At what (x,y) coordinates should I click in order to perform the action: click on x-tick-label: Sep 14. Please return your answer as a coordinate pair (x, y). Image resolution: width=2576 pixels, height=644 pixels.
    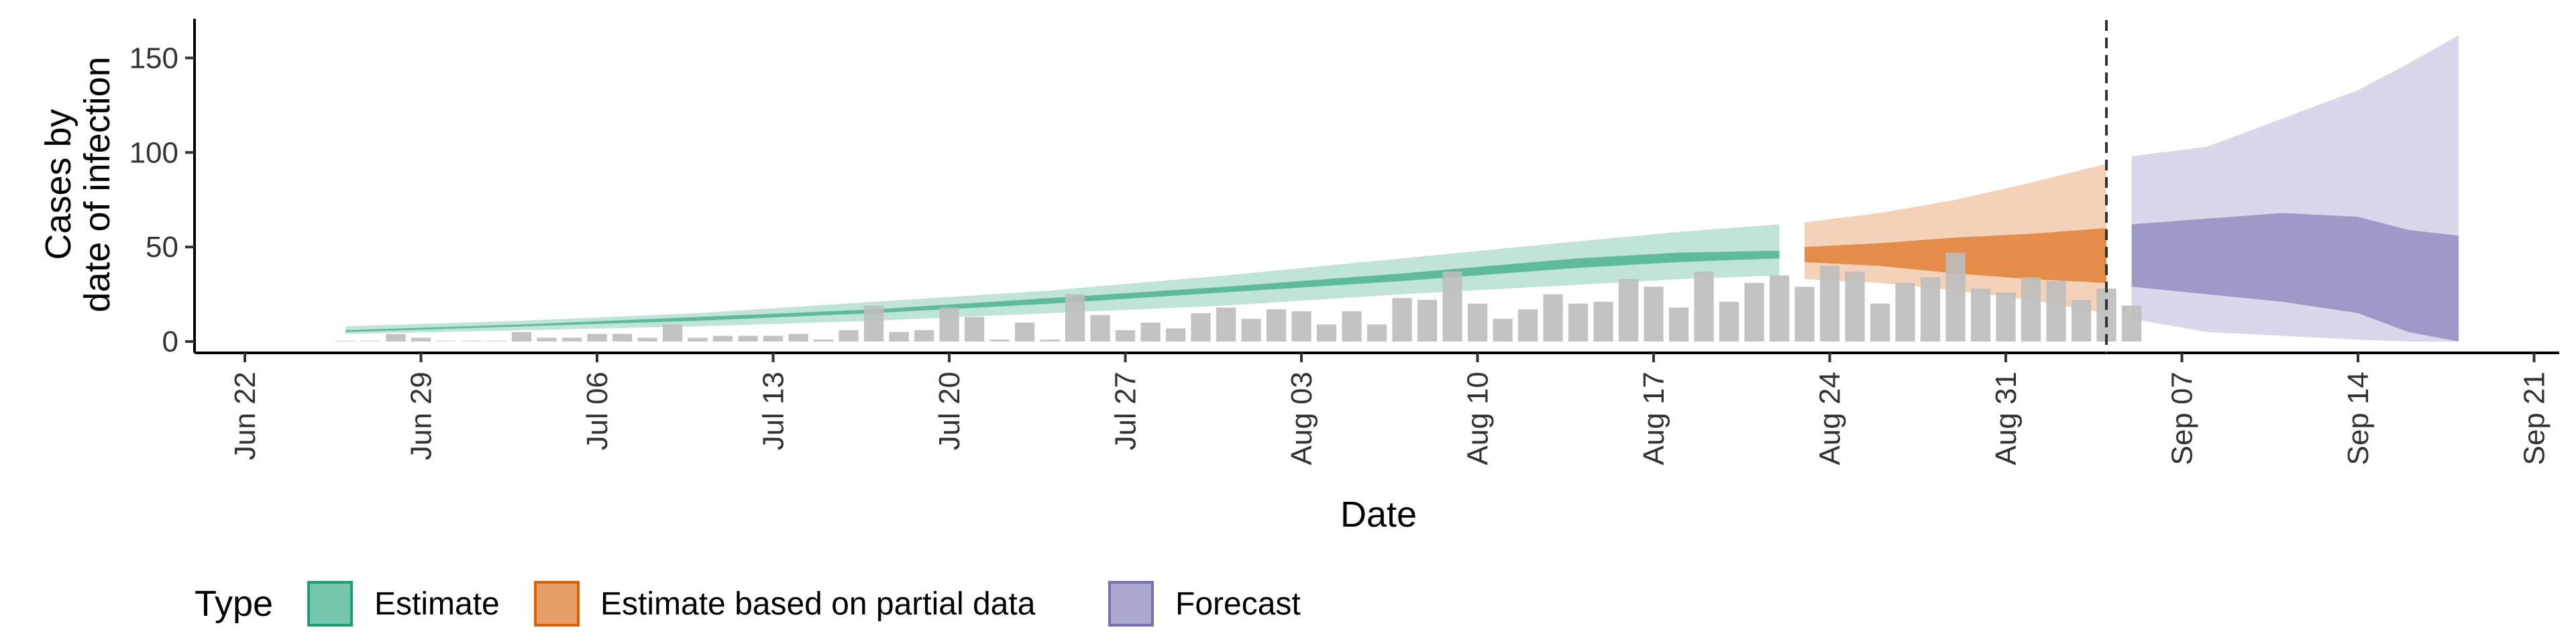
    Looking at the image, I should click on (2358, 418).